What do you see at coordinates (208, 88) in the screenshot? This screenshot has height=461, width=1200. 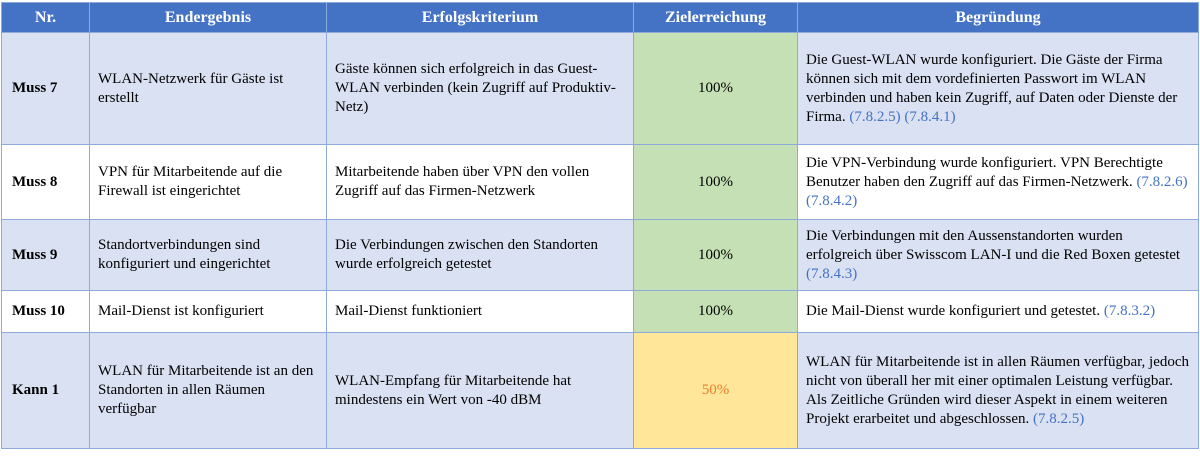 I see `row-result: WLAN-Netzwerk für Gäste ist erstellt` at bounding box center [208, 88].